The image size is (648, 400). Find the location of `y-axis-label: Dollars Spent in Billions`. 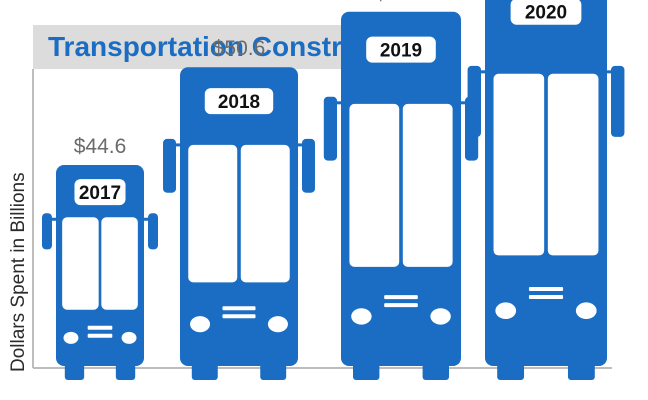

y-axis-label: Dollars Spent in Billions is located at coordinates (18, 272).